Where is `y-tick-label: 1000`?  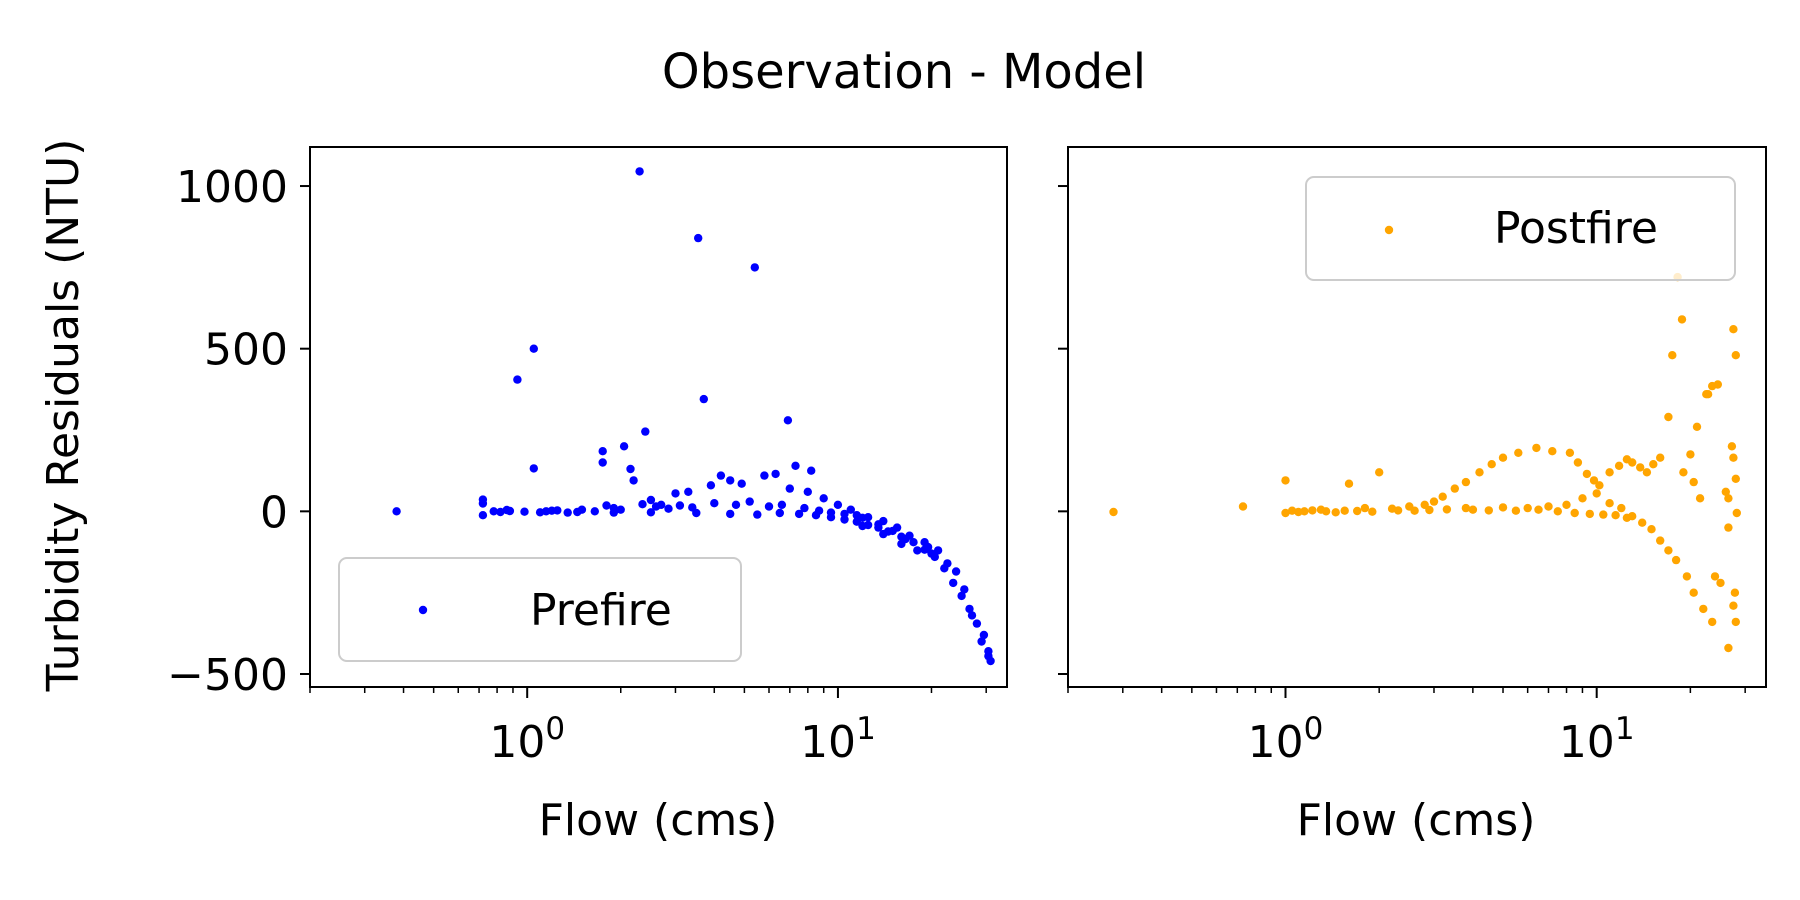
y-tick-label: 1000 is located at coordinates (232, 187).